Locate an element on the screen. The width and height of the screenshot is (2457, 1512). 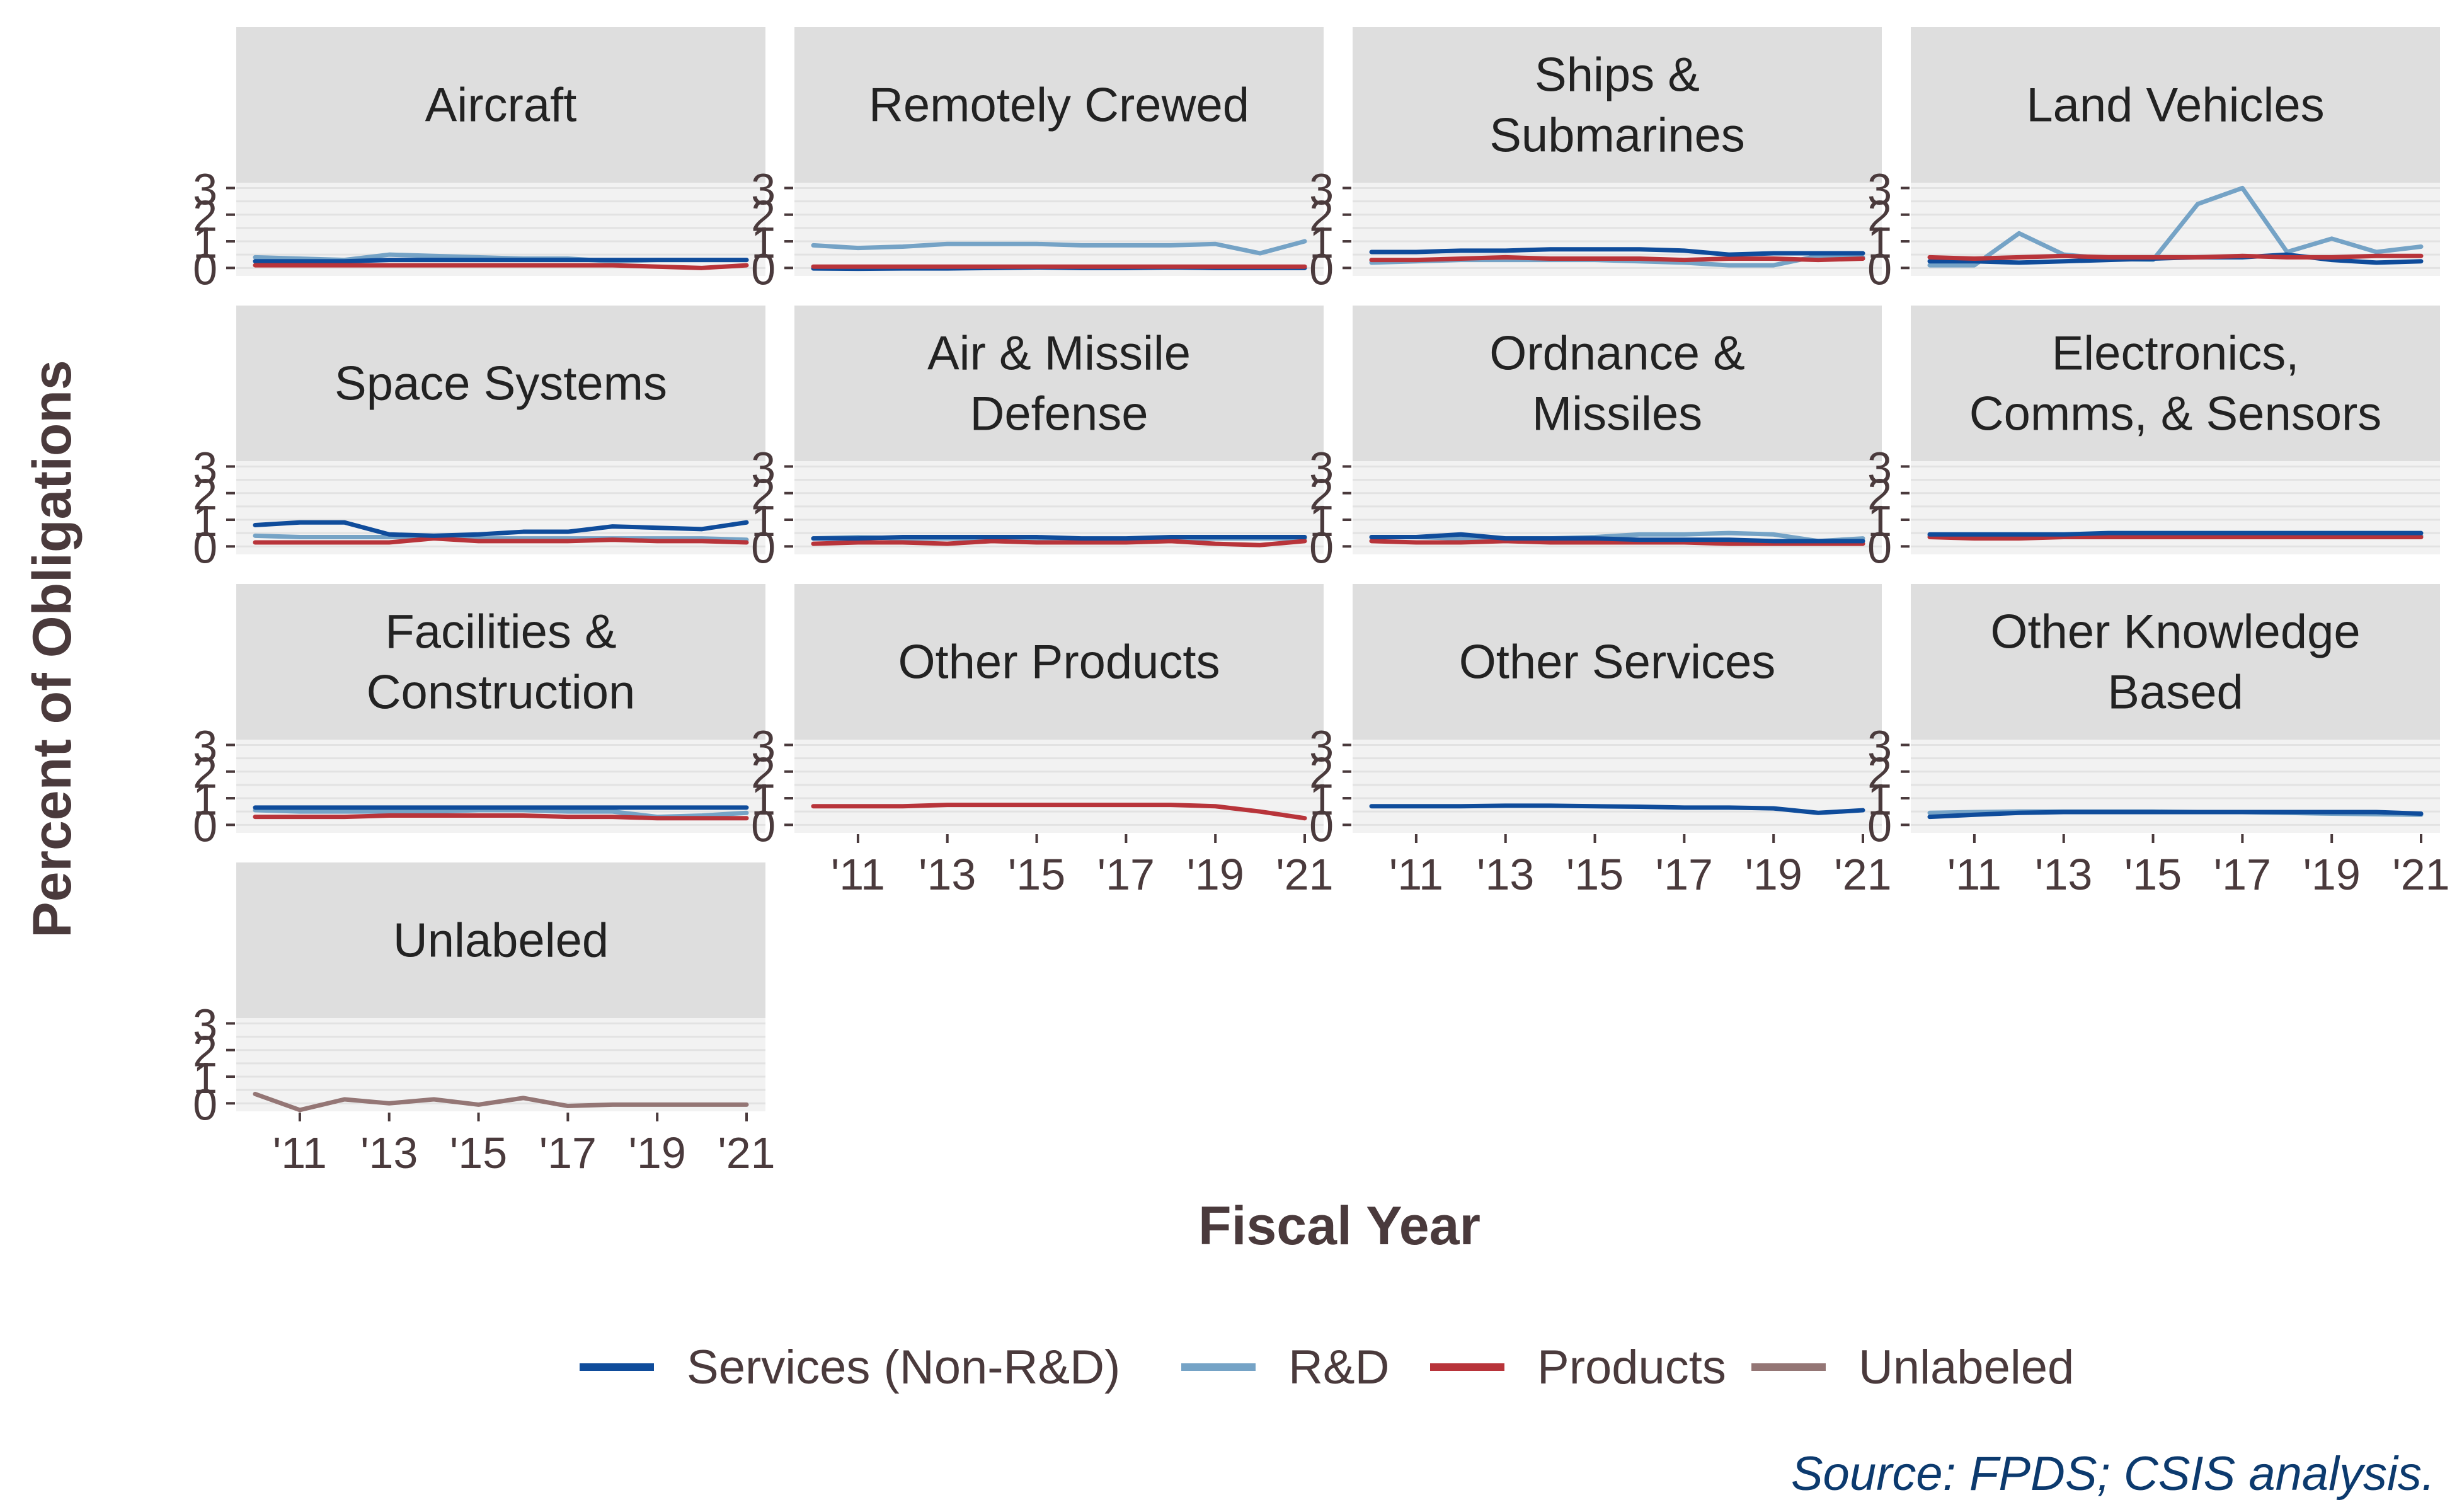
facet-title: Space Systems is located at coordinates (501, 384).